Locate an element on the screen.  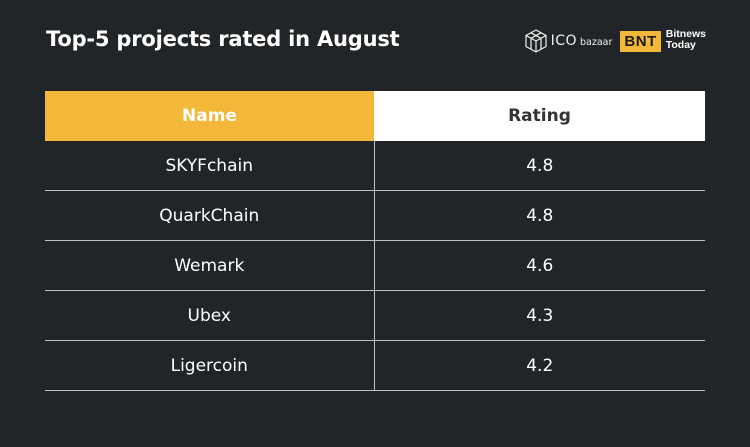
table-row: SKYFchain 4.8 is located at coordinates (375, 166).